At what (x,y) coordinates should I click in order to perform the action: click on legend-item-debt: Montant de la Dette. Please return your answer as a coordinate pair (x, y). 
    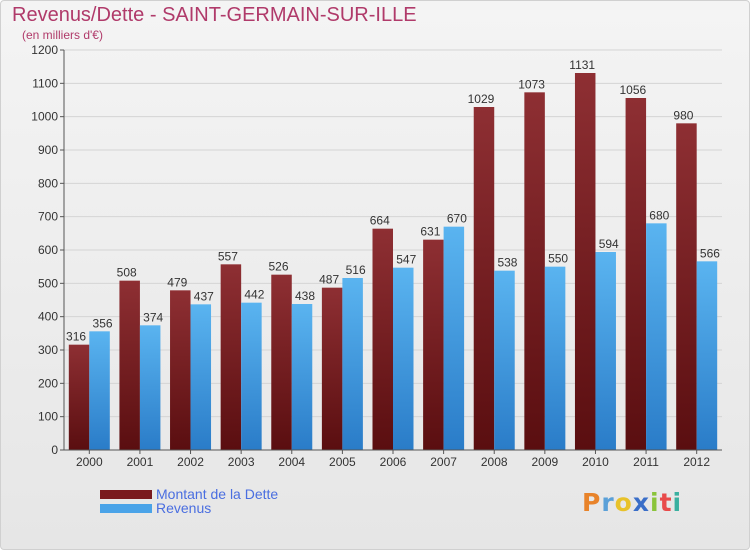
    Looking at the image, I should click on (189, 494).